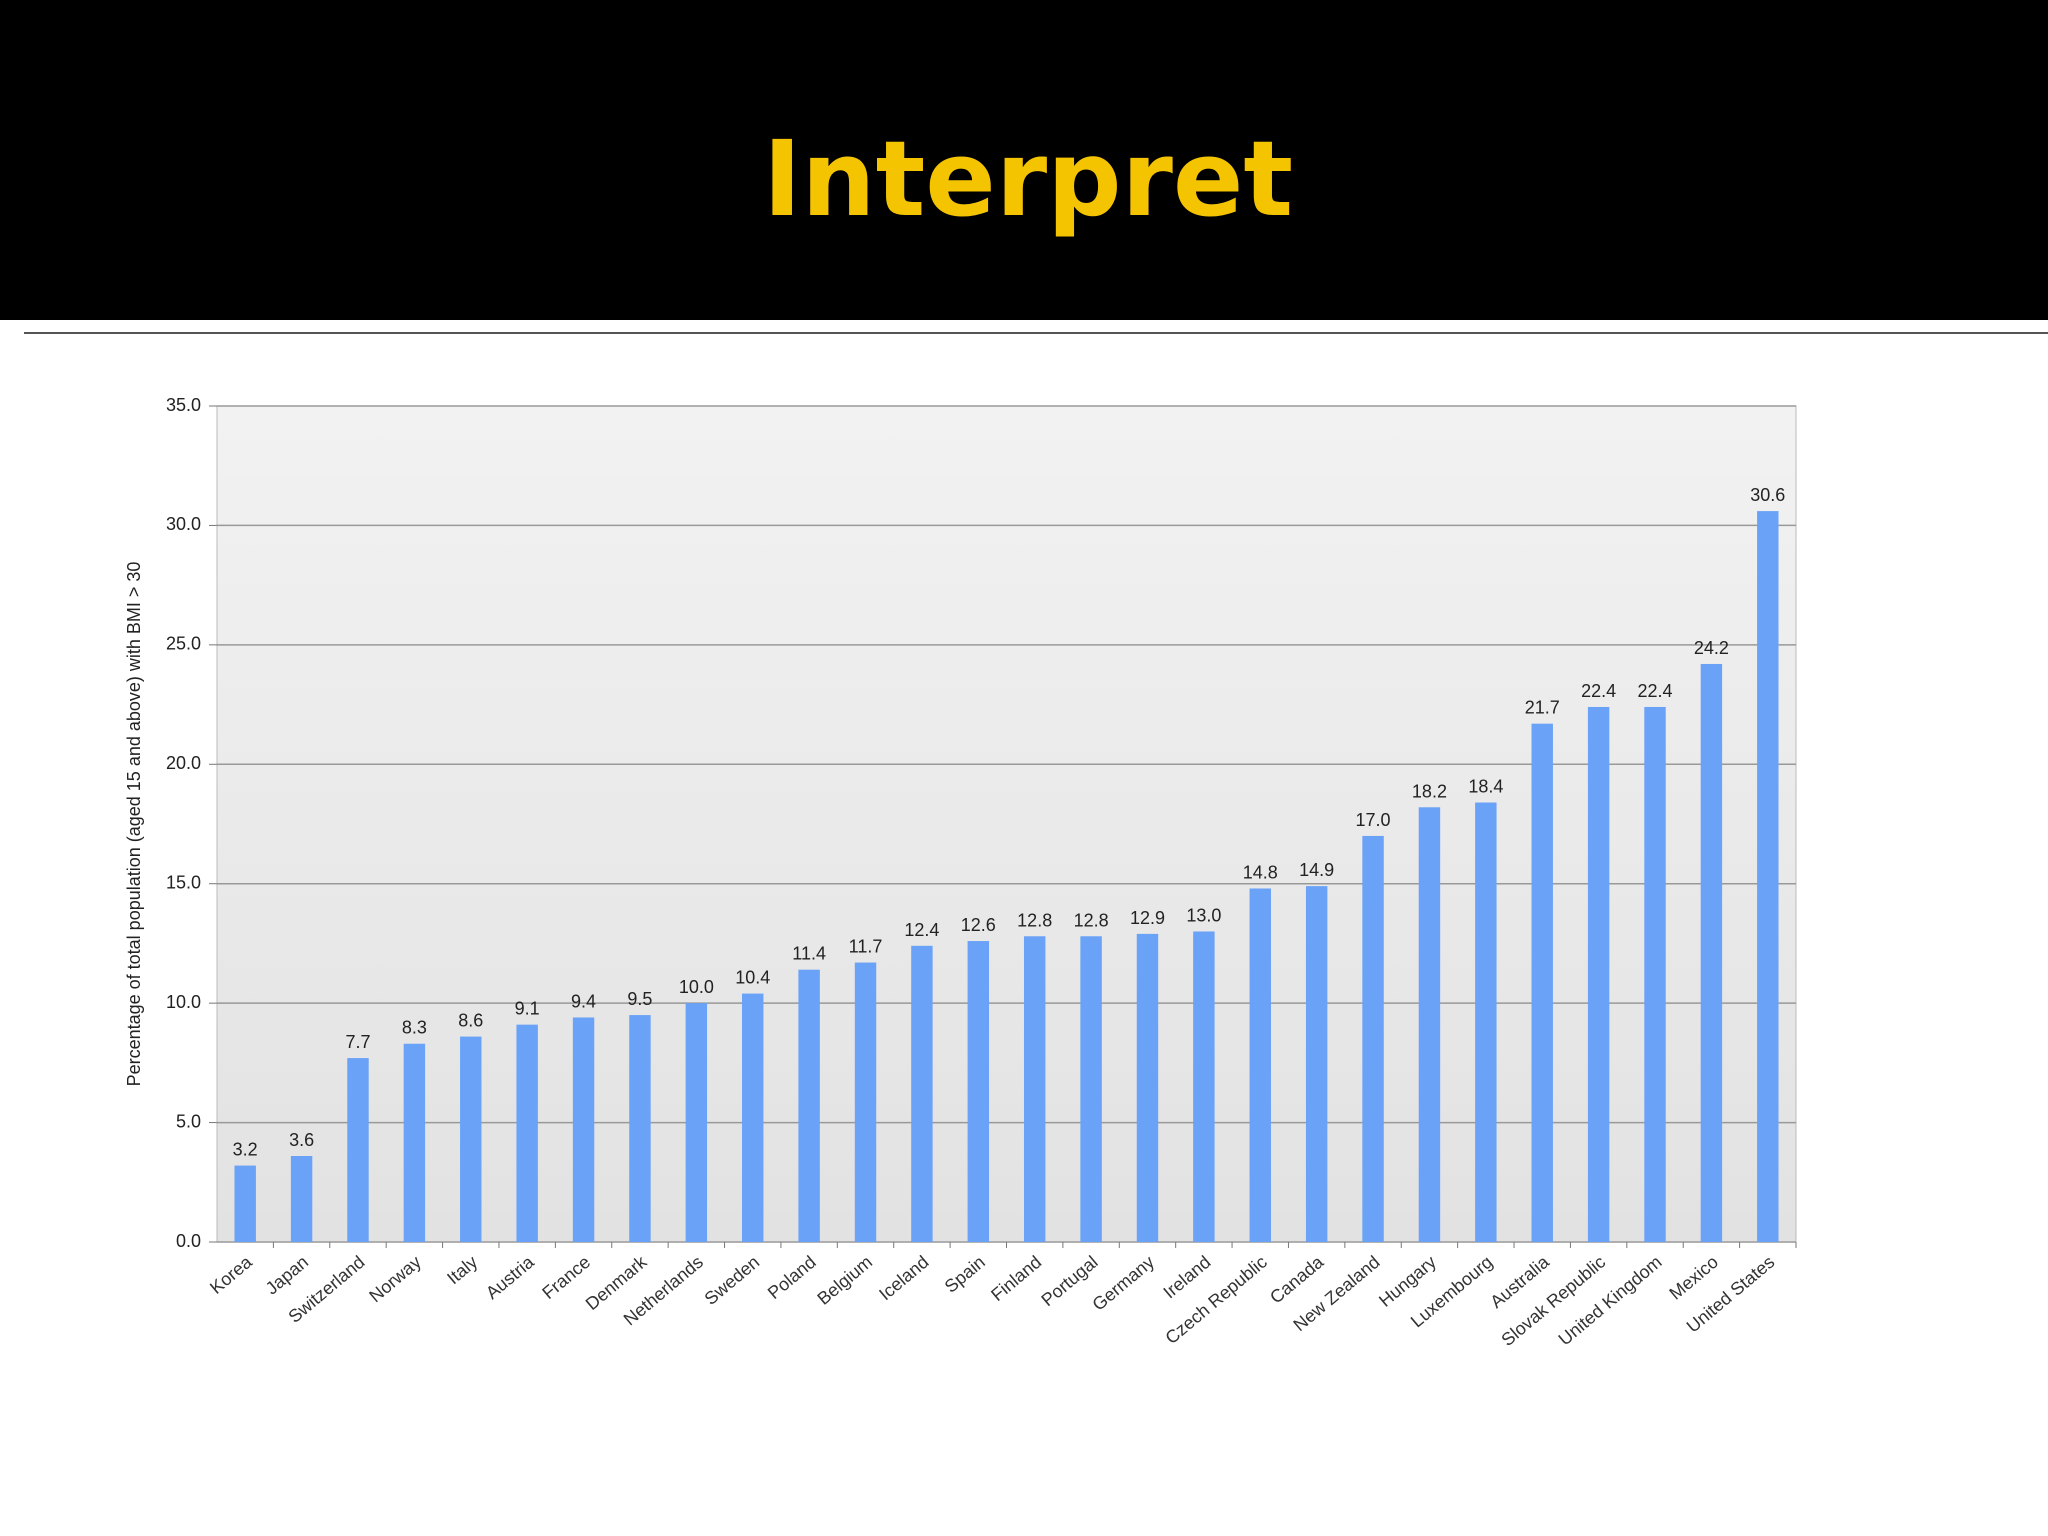 This screenshot has height=1536, width=2048. Describe the element at coordinates (978, 925) in the screenshot. I see `value-label: 12.6` at that location.